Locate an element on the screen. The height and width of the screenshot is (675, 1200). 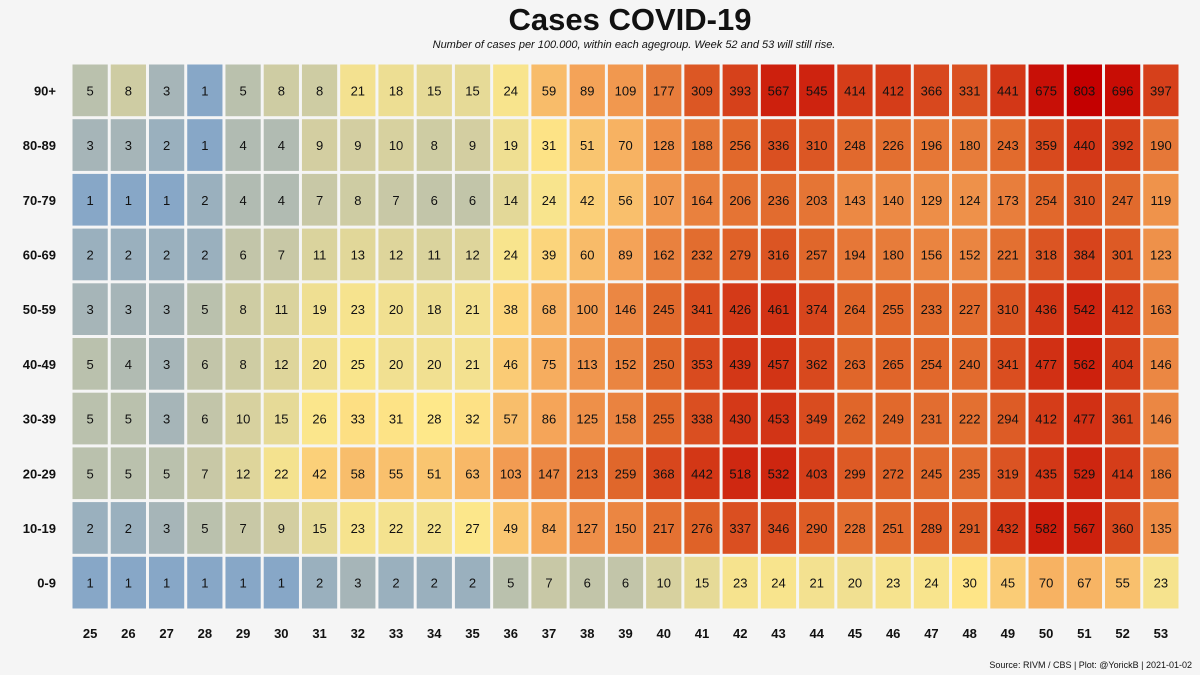
cell-value-label: 31 is located at coordinates (549, 145).